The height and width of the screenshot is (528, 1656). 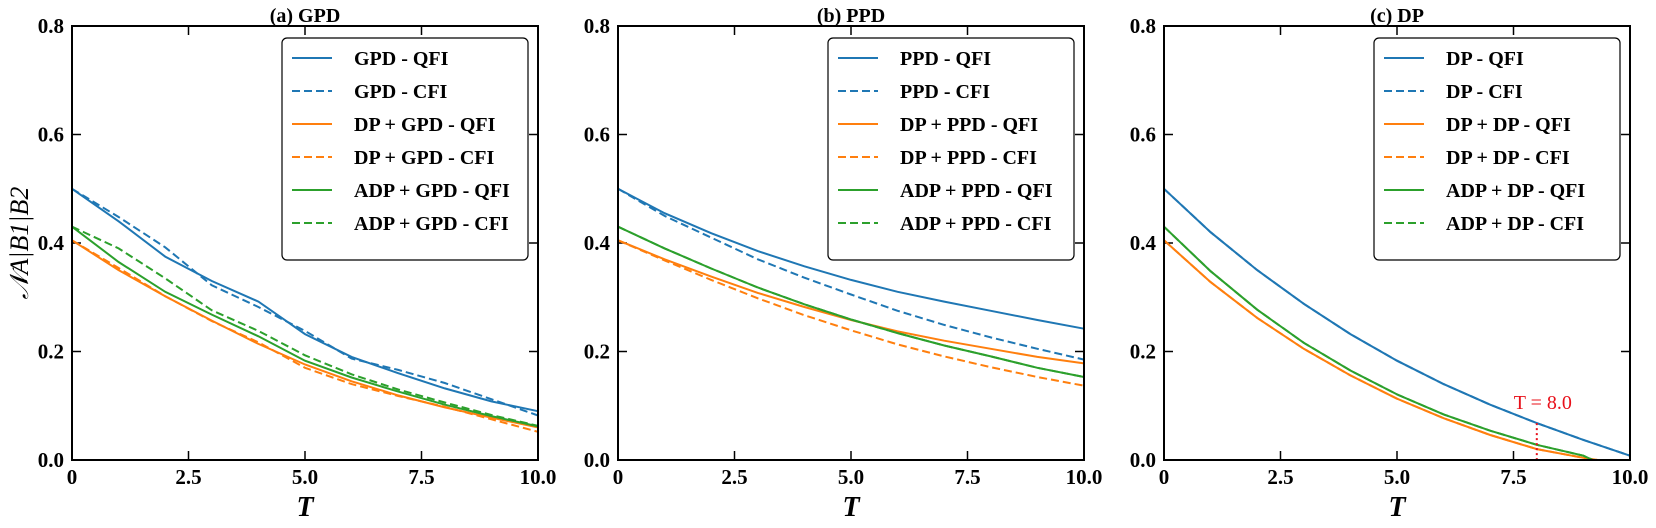 I want to click on legend-label: ADP + DP - CFI, so click(x=1515, y=224).